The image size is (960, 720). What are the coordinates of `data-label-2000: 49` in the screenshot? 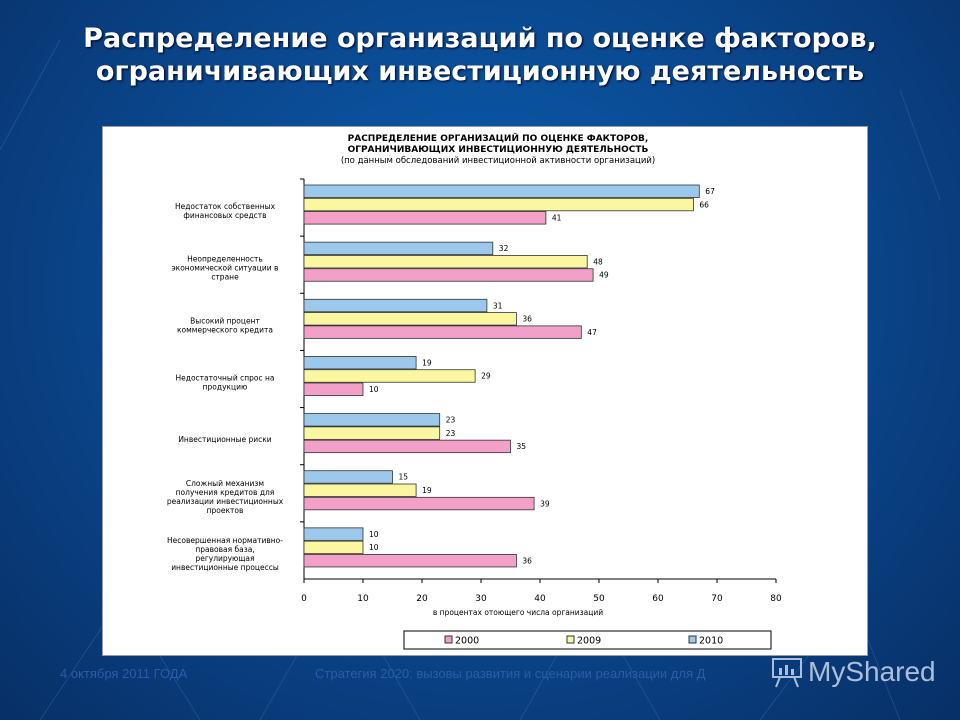 It's located at (604, 275).